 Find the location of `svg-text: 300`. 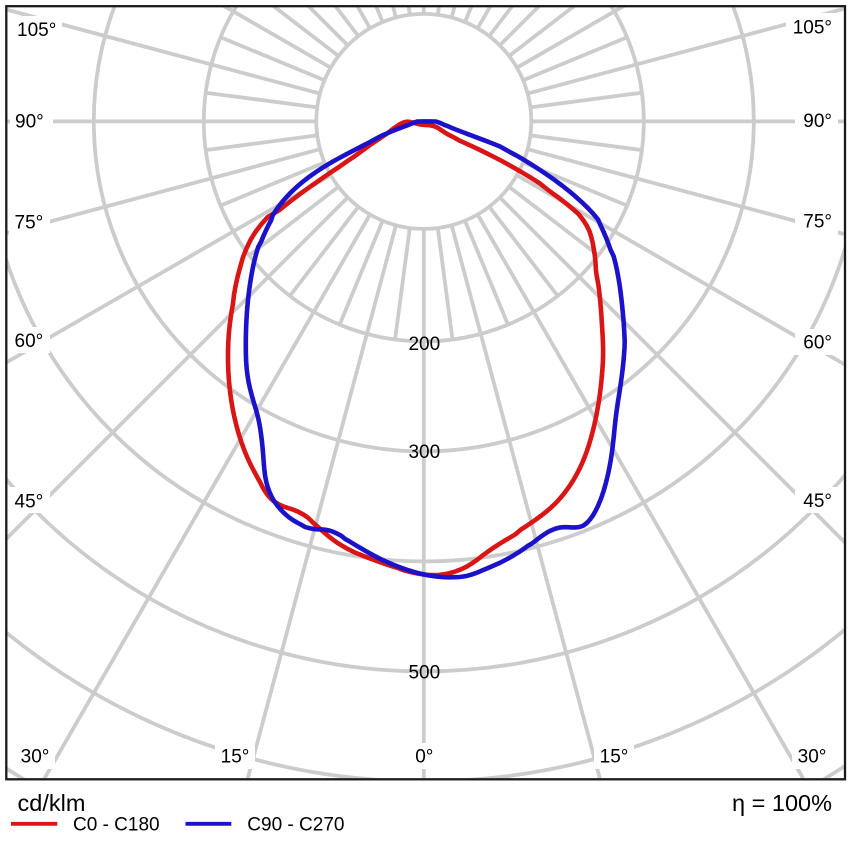

svg-text: 300 is located at coordinates (424, 452).